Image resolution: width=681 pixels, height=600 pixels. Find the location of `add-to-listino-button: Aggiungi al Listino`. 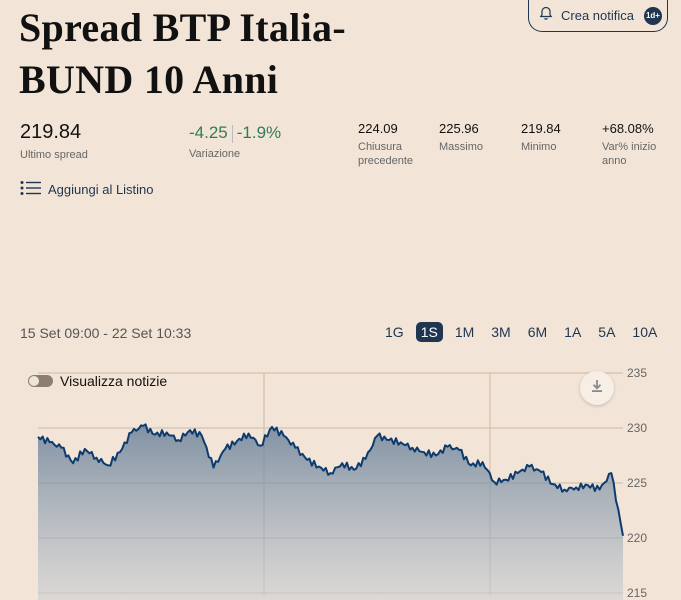

add-to-listino-button: Aggiungi al Listino is located at coordinates (87, 189).